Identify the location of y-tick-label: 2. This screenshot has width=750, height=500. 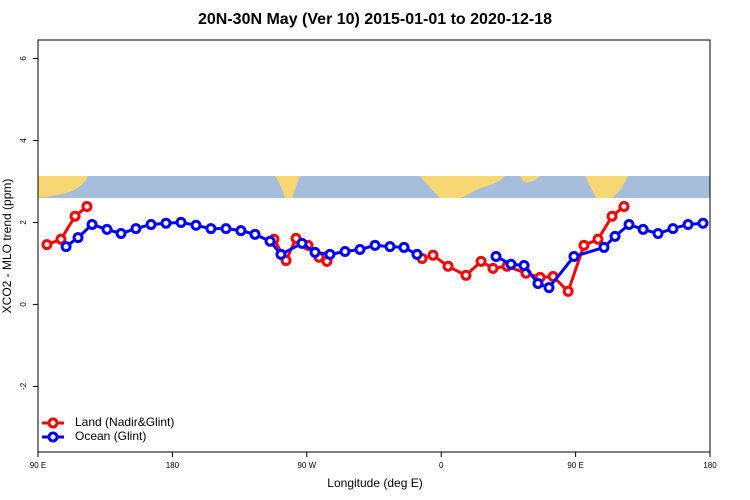
(23, 222).